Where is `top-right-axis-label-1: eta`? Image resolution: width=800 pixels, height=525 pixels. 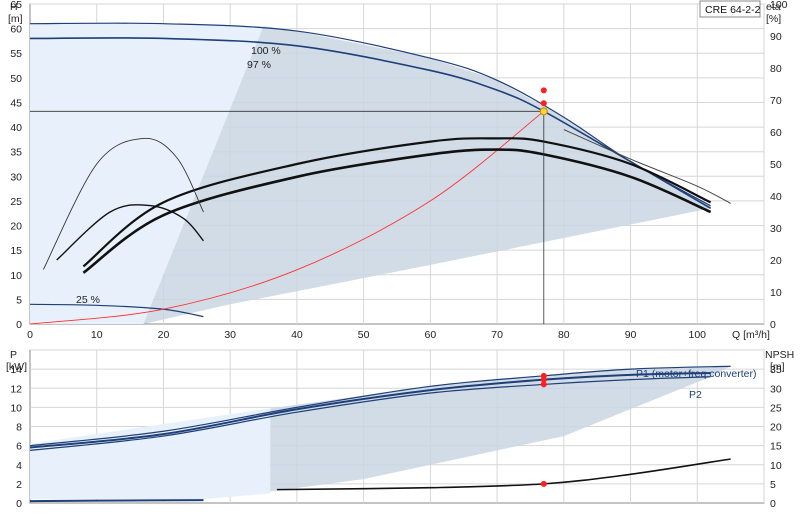 top-right-axis-label-1: eta is located at coordinates (773, 7).